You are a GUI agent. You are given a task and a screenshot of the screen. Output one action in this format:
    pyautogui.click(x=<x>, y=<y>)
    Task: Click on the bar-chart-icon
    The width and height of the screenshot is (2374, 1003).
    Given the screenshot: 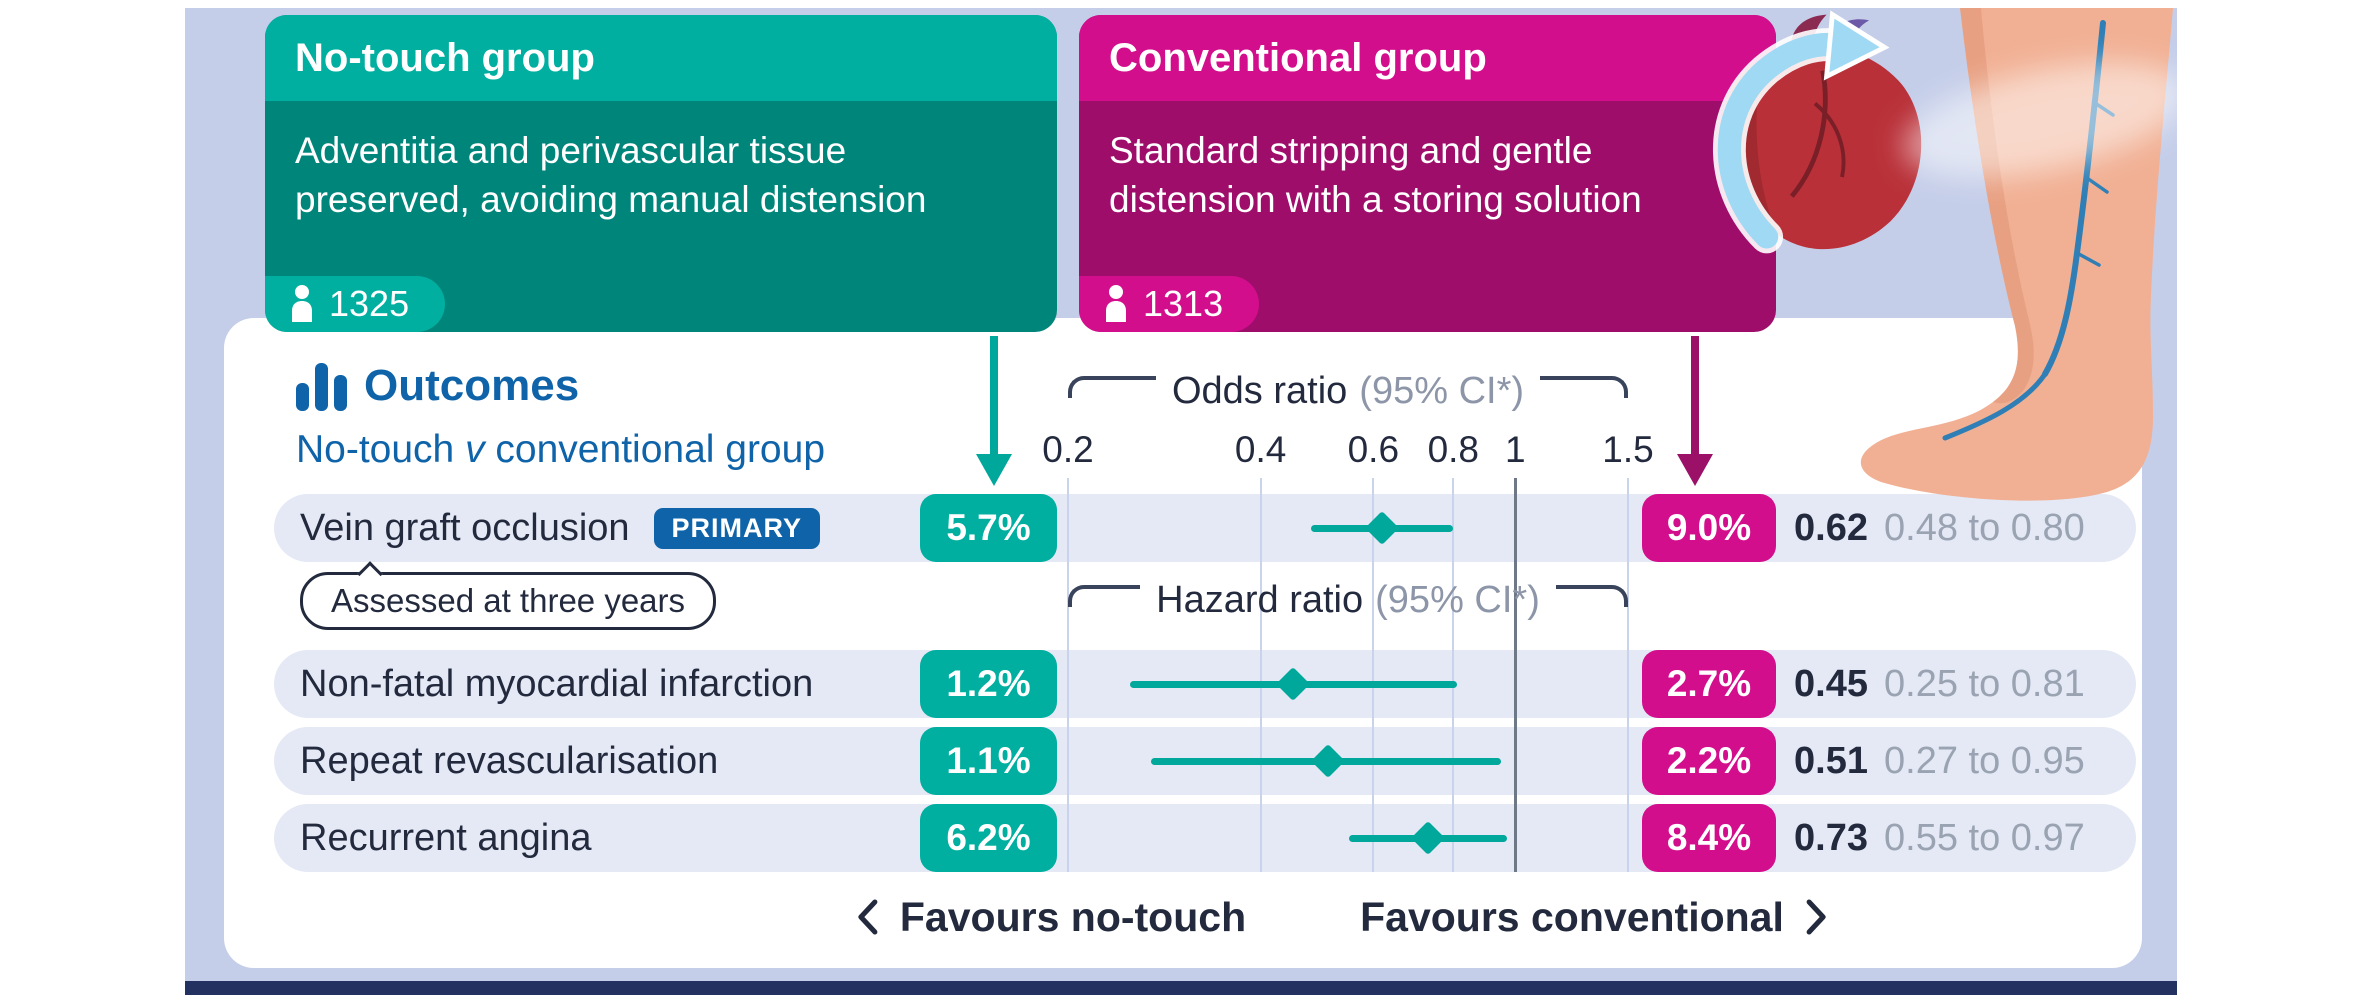 What is the action you would take?
    pyautogui.click(x=321, y=387)
    